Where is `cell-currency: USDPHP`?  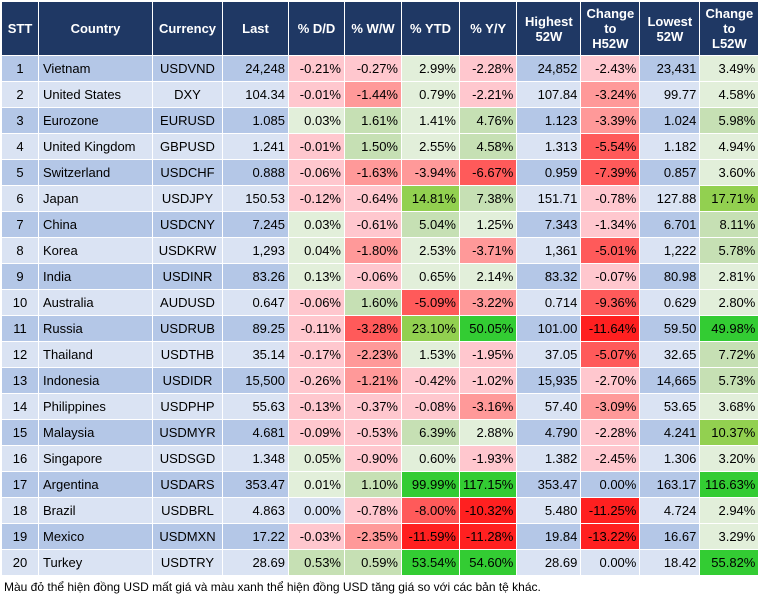 cell-currency: USDPHP is located at coordinates (187, 406).